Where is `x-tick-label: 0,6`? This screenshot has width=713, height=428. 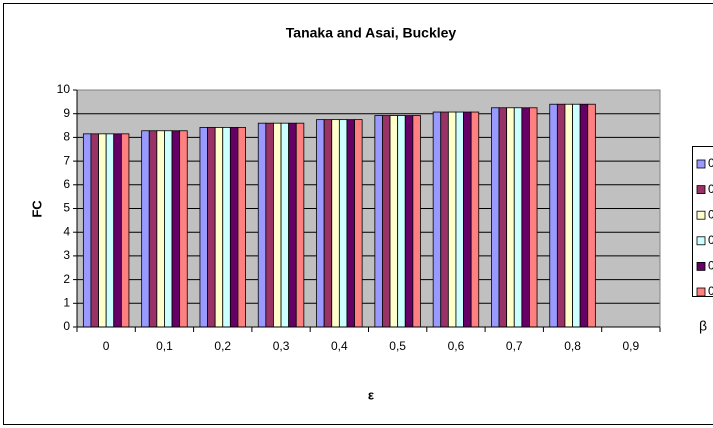 x-tick-label: 0,6 is located at coordinates (456, 346).